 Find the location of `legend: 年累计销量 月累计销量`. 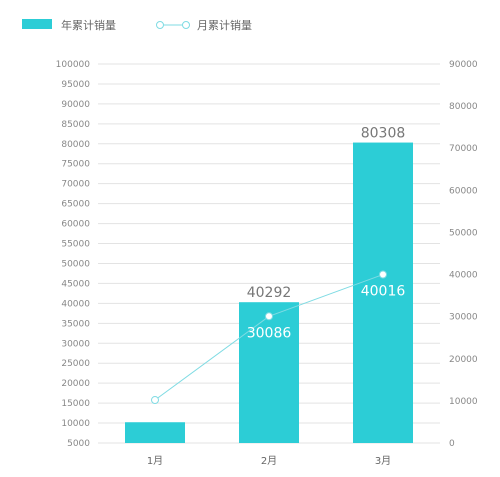

legend: 年累计销量 月累计销量 is located at coordinates (137, 25).